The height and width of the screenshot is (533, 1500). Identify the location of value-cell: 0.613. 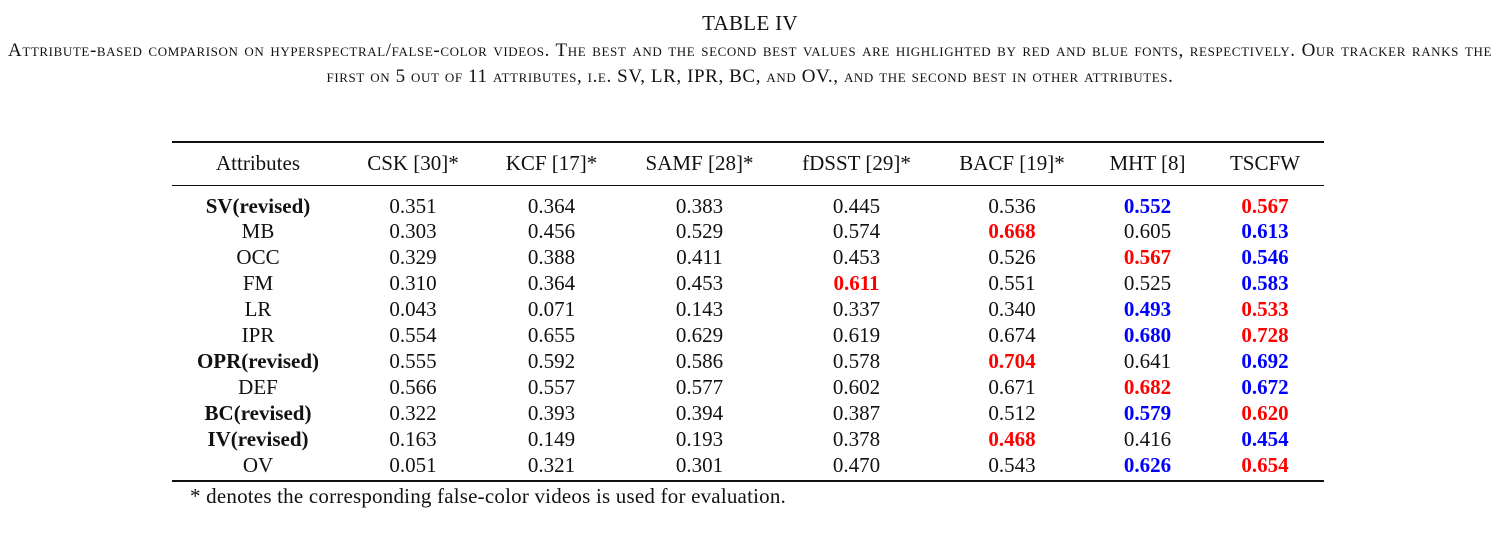
(1265, 231).